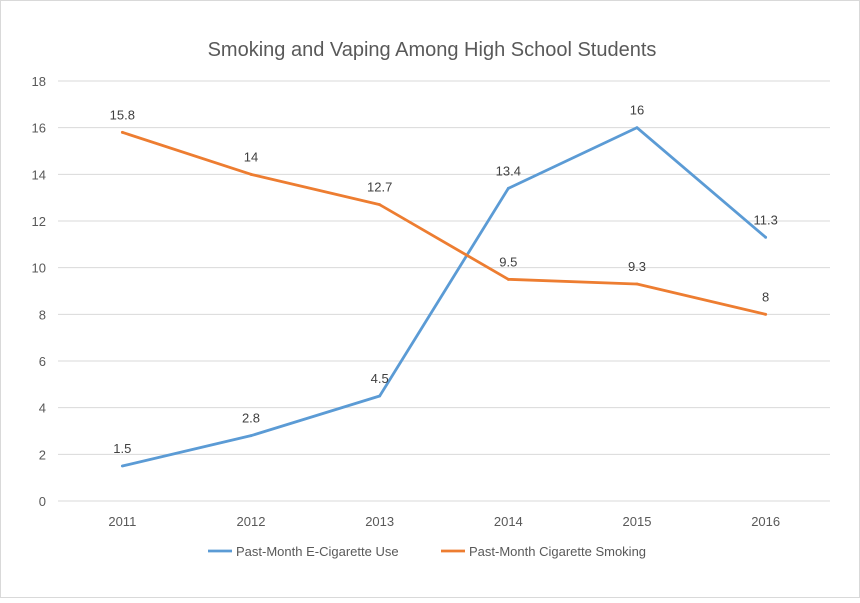  Describe the element at coordinates (39, 268) in the screenshot. I see `y-tick-label: 10` at that location.